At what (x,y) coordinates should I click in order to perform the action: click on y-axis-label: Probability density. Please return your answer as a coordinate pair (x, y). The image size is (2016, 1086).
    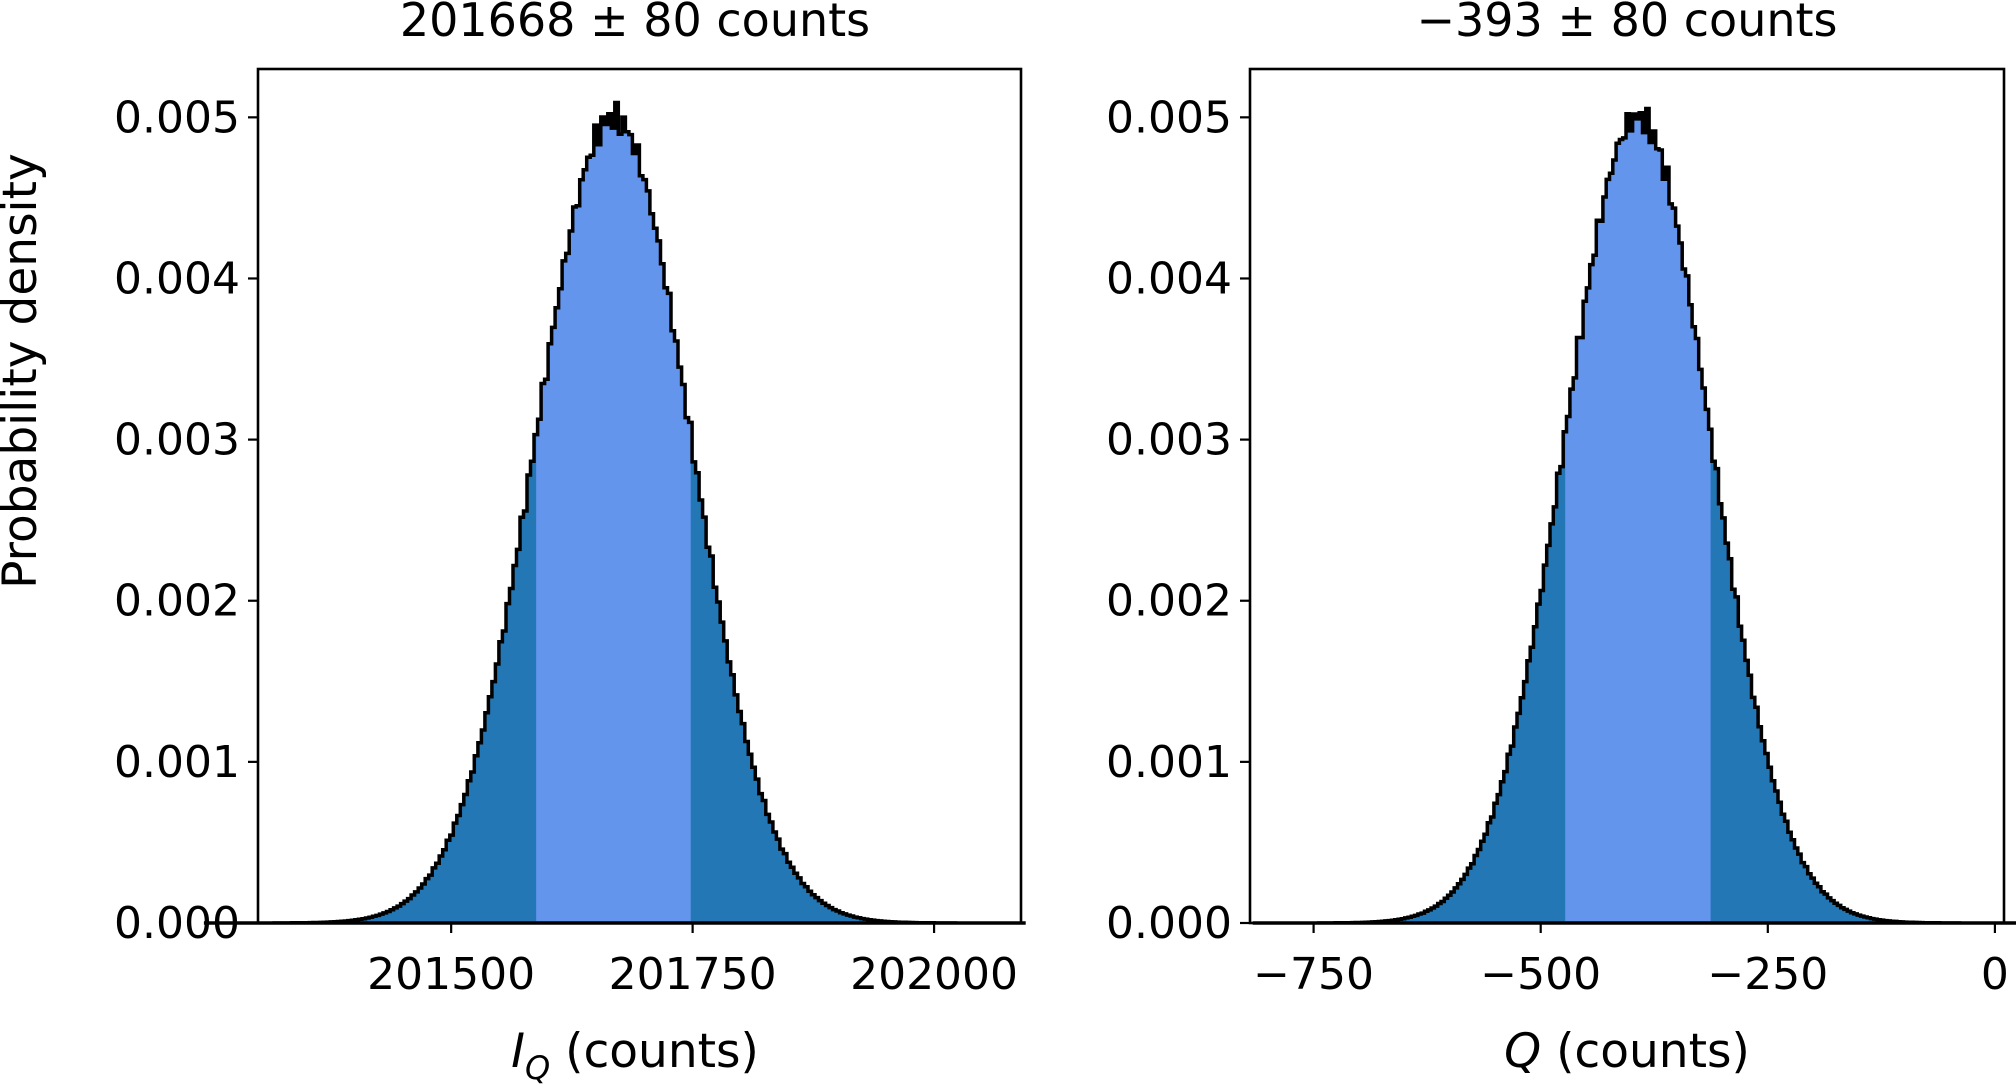
    Looking at the image, I should click on (24, 371).